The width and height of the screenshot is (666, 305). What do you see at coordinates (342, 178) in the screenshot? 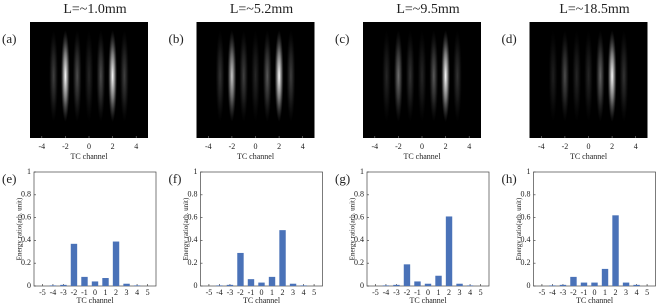
I see `panel-label: (g)` at bounding box center [342, 178].